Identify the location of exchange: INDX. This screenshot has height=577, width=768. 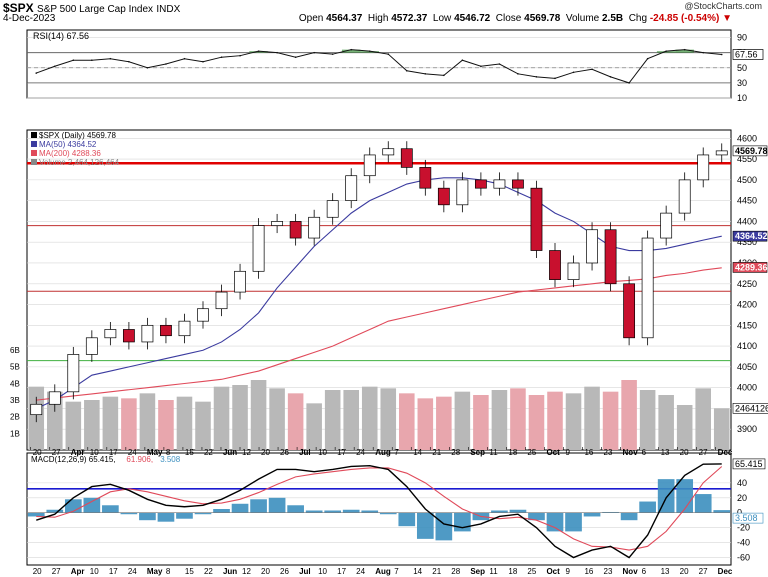
(168, 9).